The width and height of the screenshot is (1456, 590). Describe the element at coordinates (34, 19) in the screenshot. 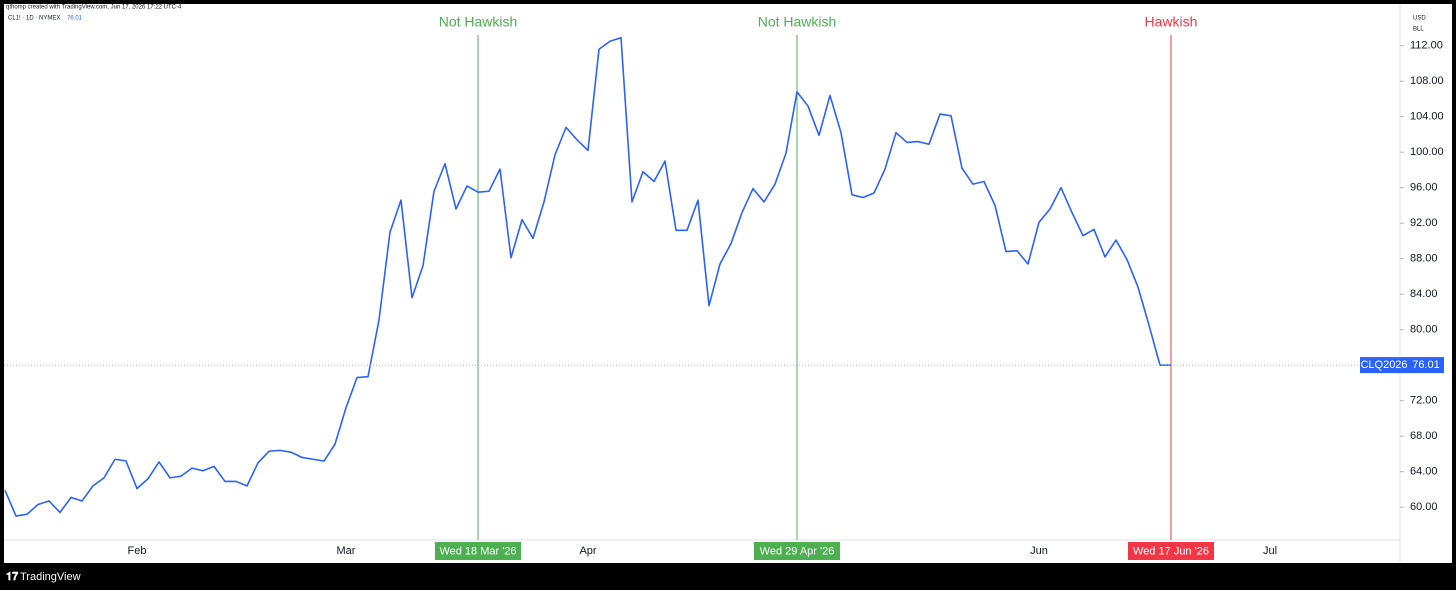

I see `symbol: CL1! · 1D · NYMEX` at that location.